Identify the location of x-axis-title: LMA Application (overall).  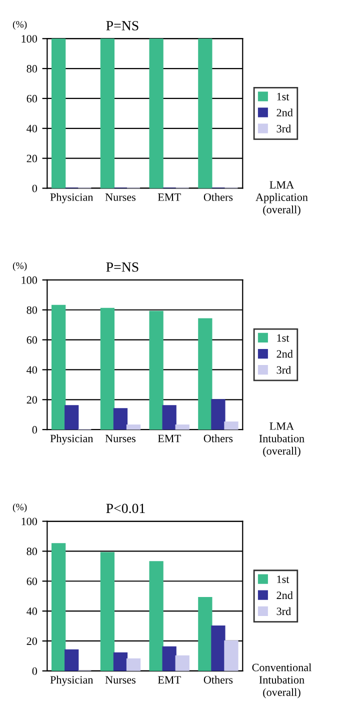
(282, 198).